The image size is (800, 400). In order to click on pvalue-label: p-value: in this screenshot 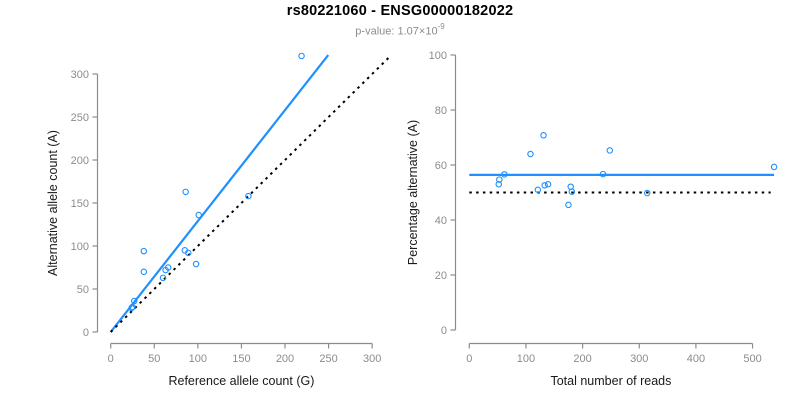, I will do `click(375, 31)`.